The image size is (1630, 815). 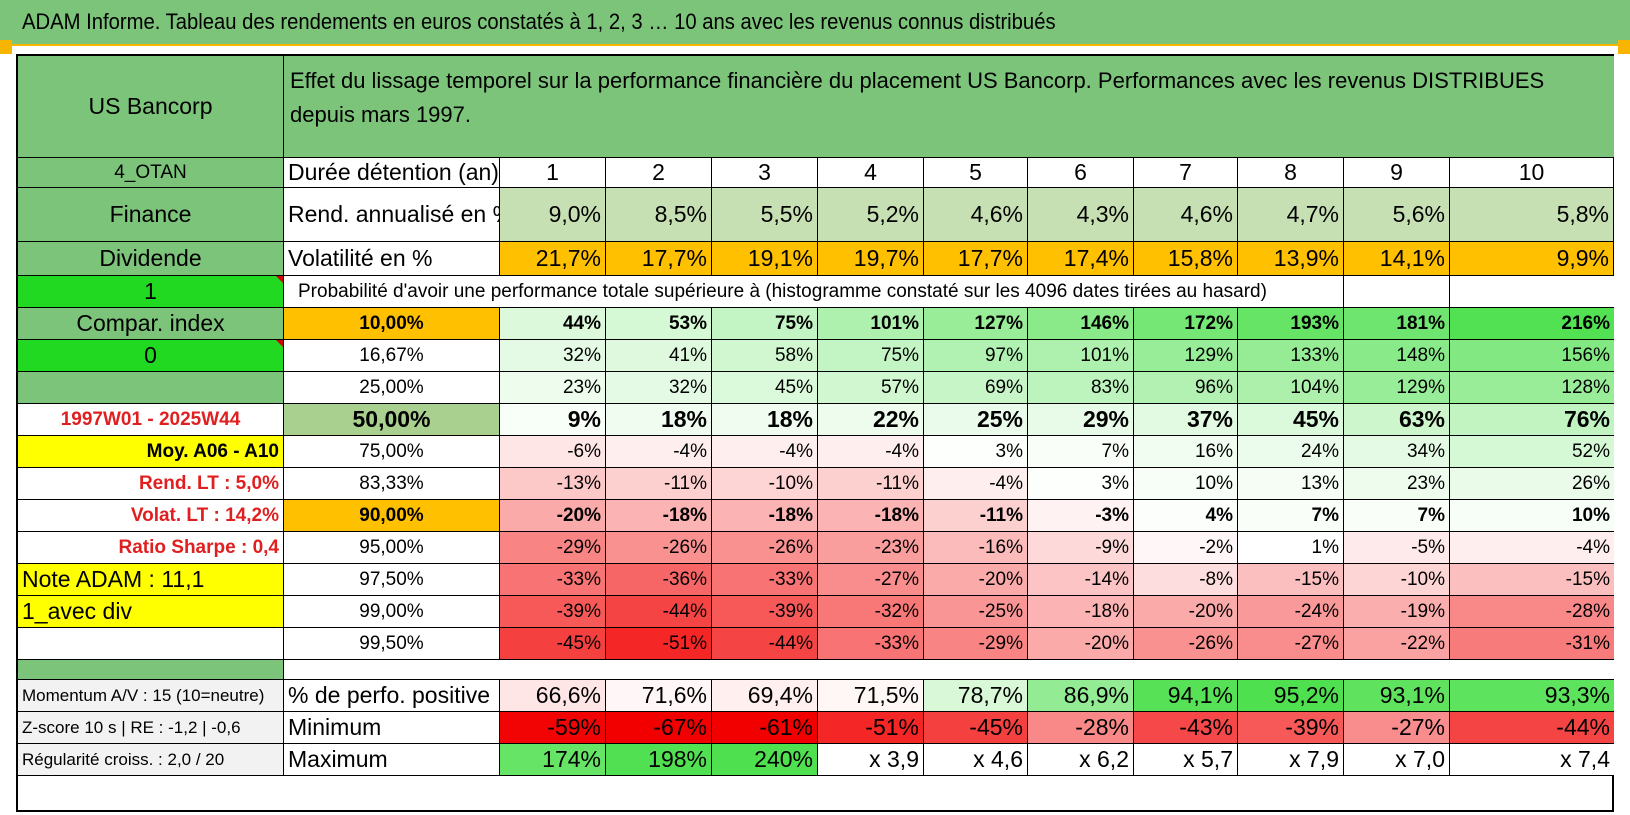 I want to click on perf-cell-r9-c10: -15%, so click(x=1532, y=580).